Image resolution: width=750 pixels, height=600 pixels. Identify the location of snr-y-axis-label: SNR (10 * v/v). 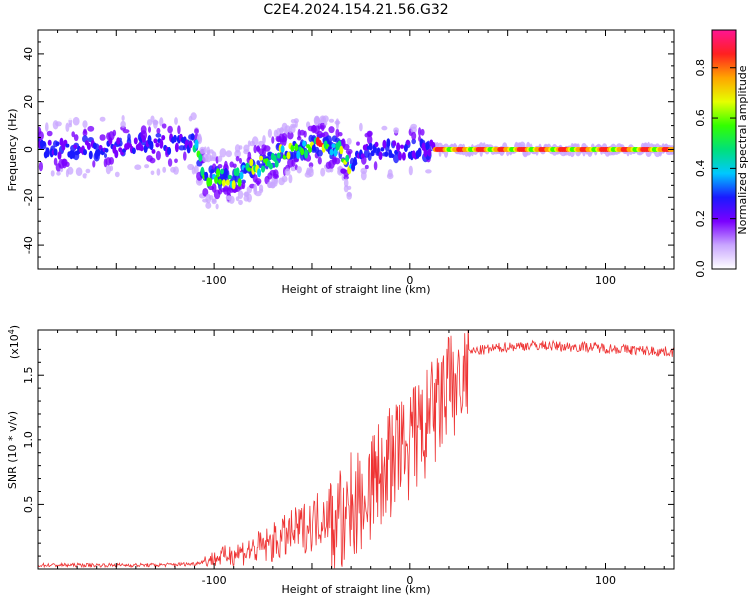
(12, 450).